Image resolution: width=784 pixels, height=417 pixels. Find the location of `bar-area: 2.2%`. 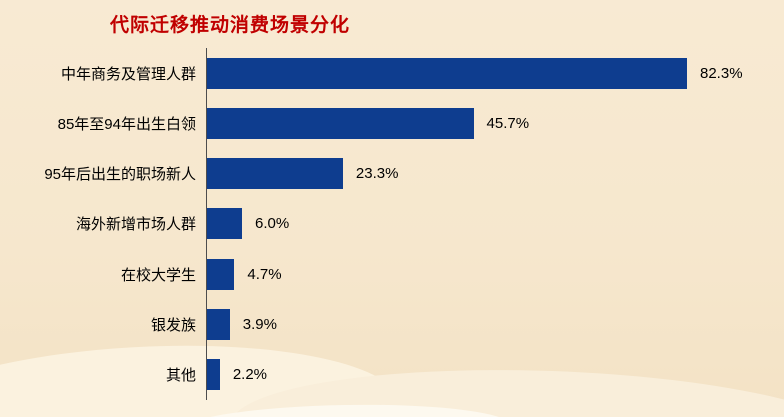

bar-area: 2.2% is located at coordinates (491, 374).